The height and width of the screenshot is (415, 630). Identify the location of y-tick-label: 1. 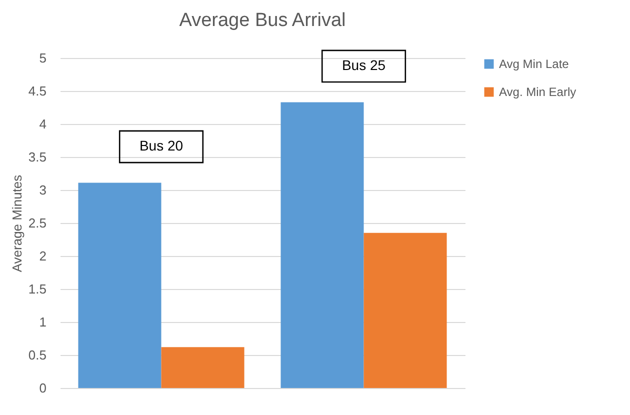
(42, 322).